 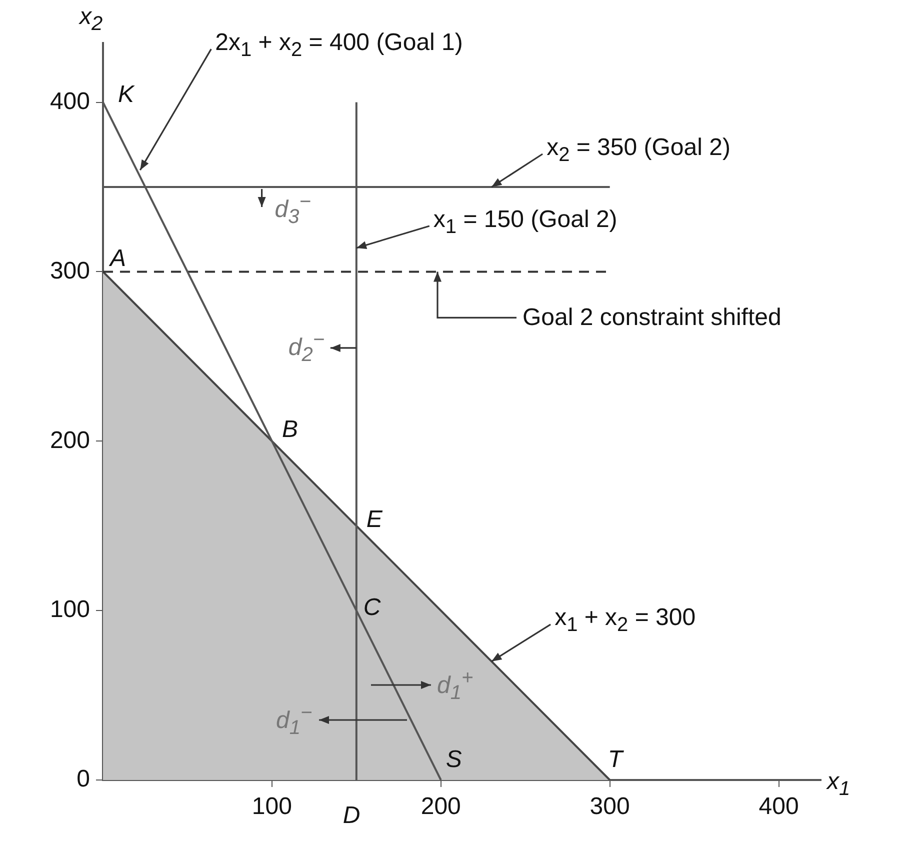 What do you see at coordinates (374, 519) in the screenshot?
I see `annotation: E` at bounding box center [374, 519].